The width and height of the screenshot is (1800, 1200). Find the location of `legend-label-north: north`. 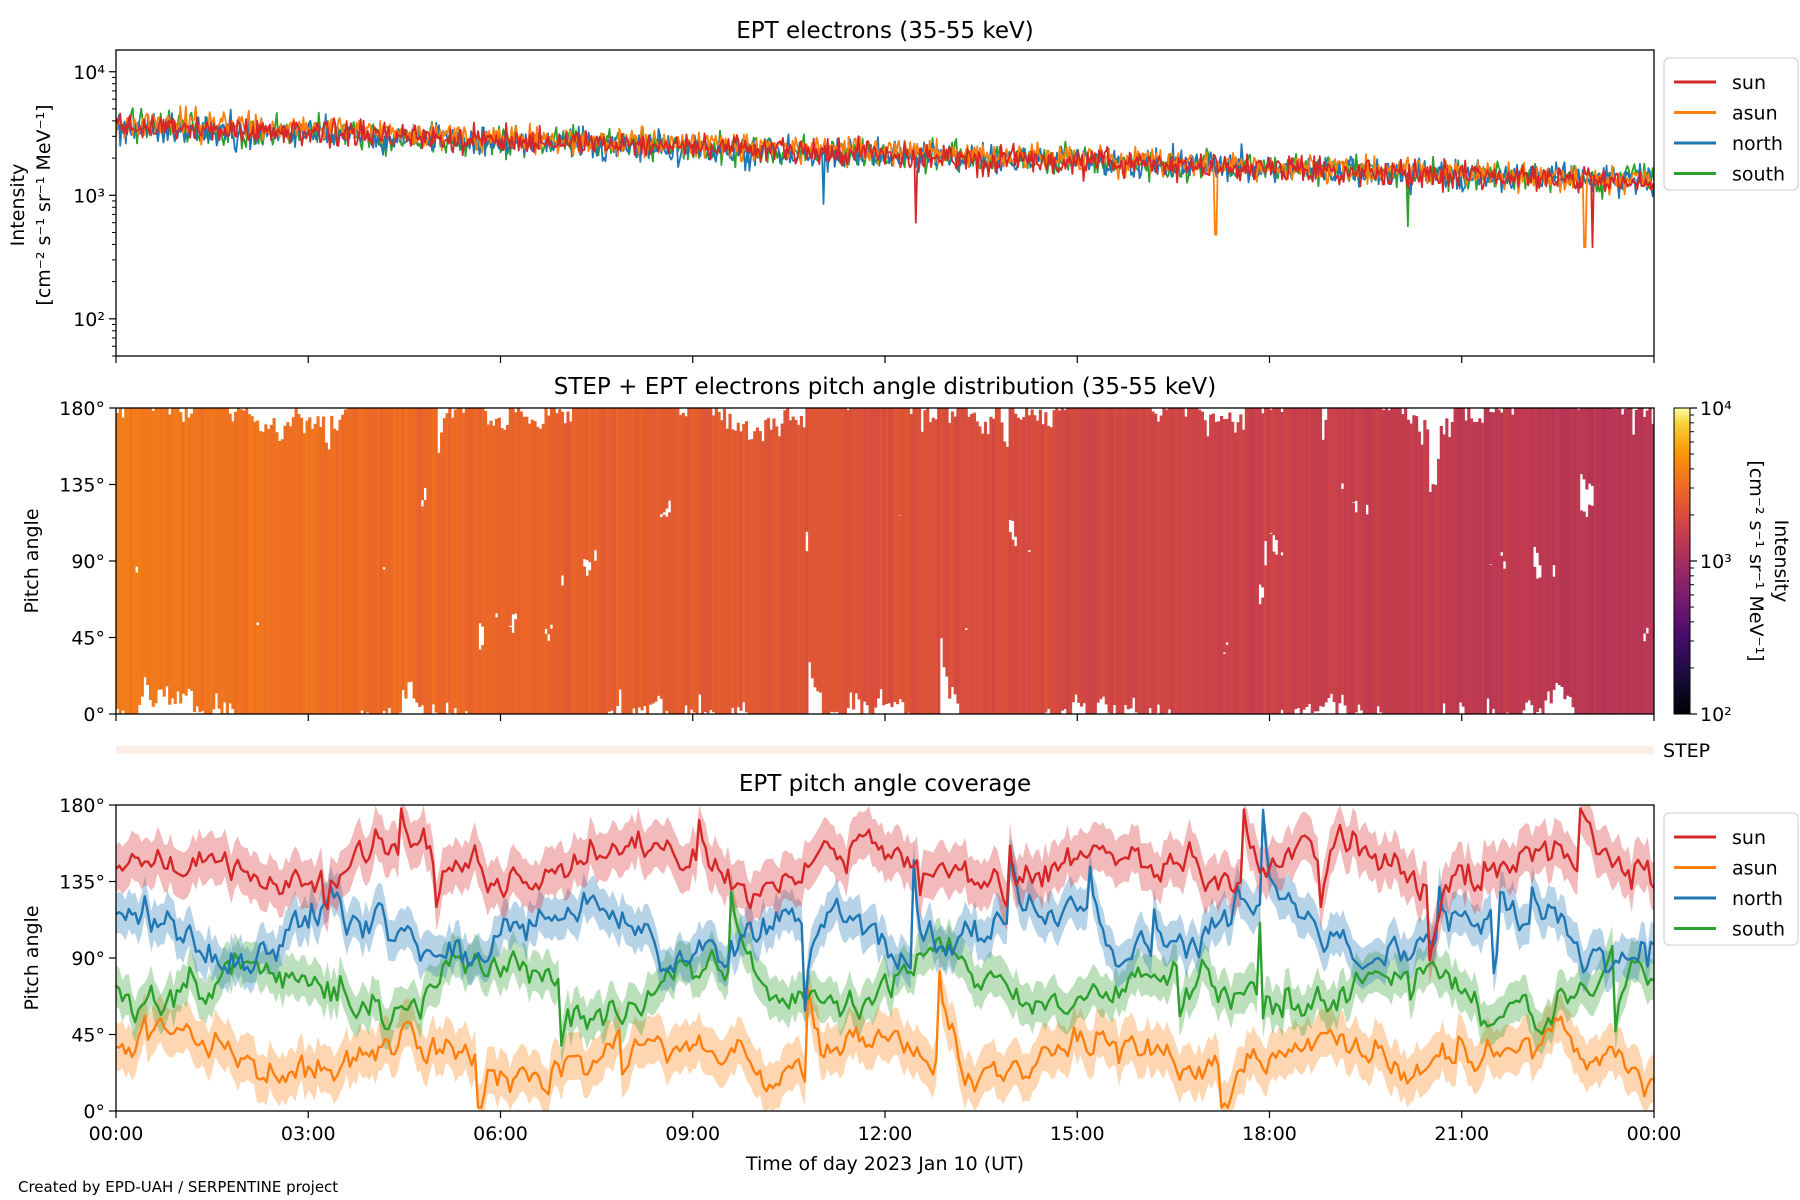

legend-label-north: north is located at coordinates (1757, 899).